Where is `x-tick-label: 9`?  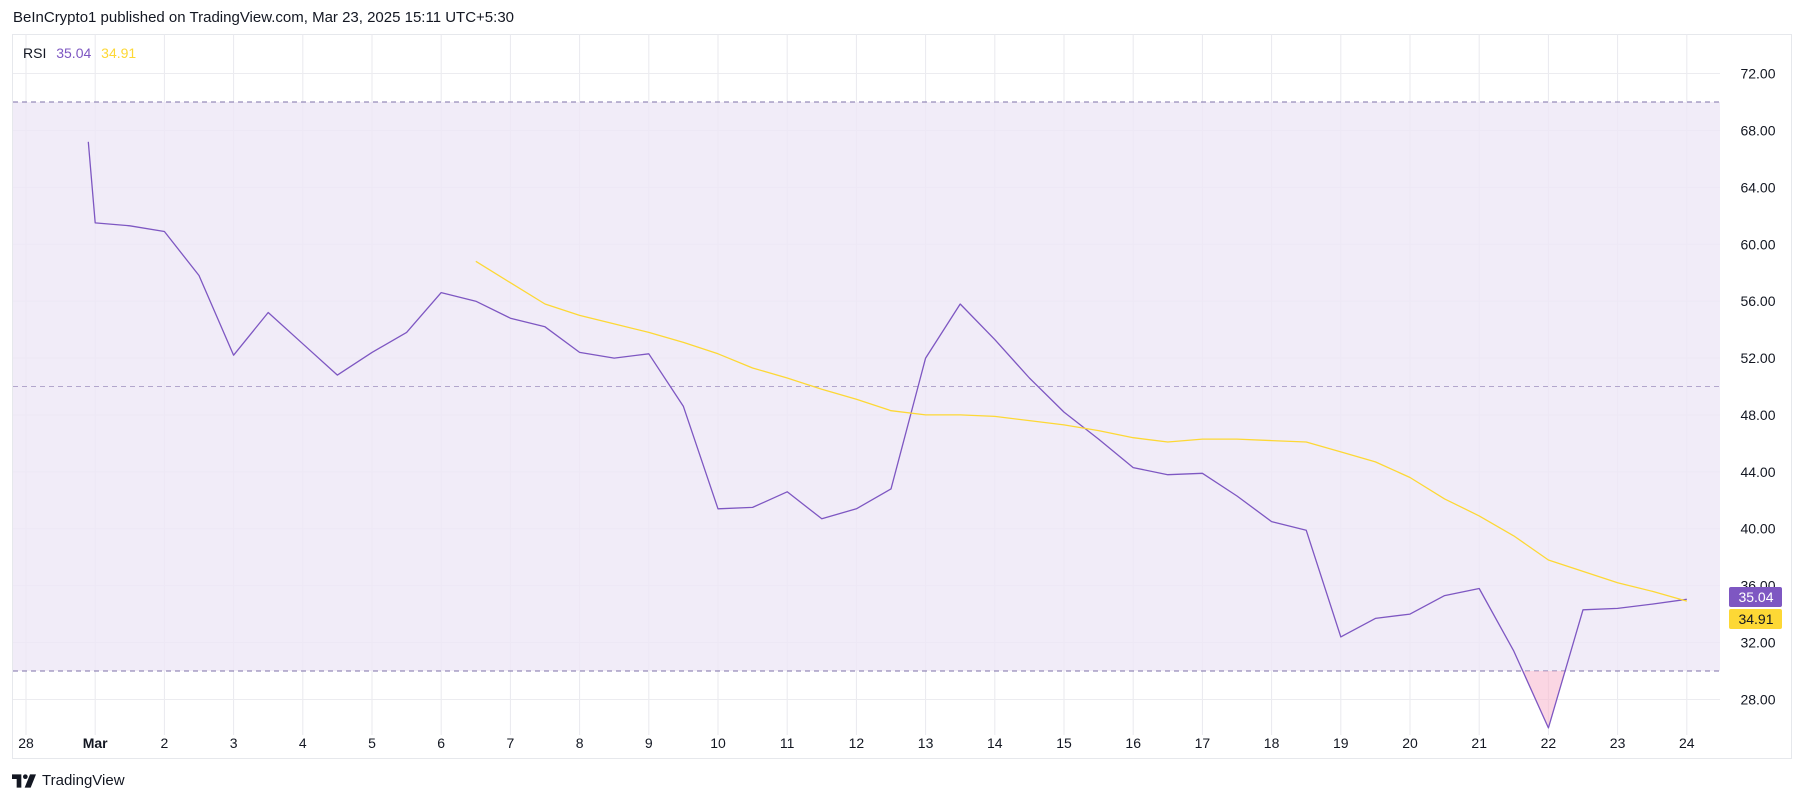
x-tick-label: 9 is located at coordinates (649, 743).